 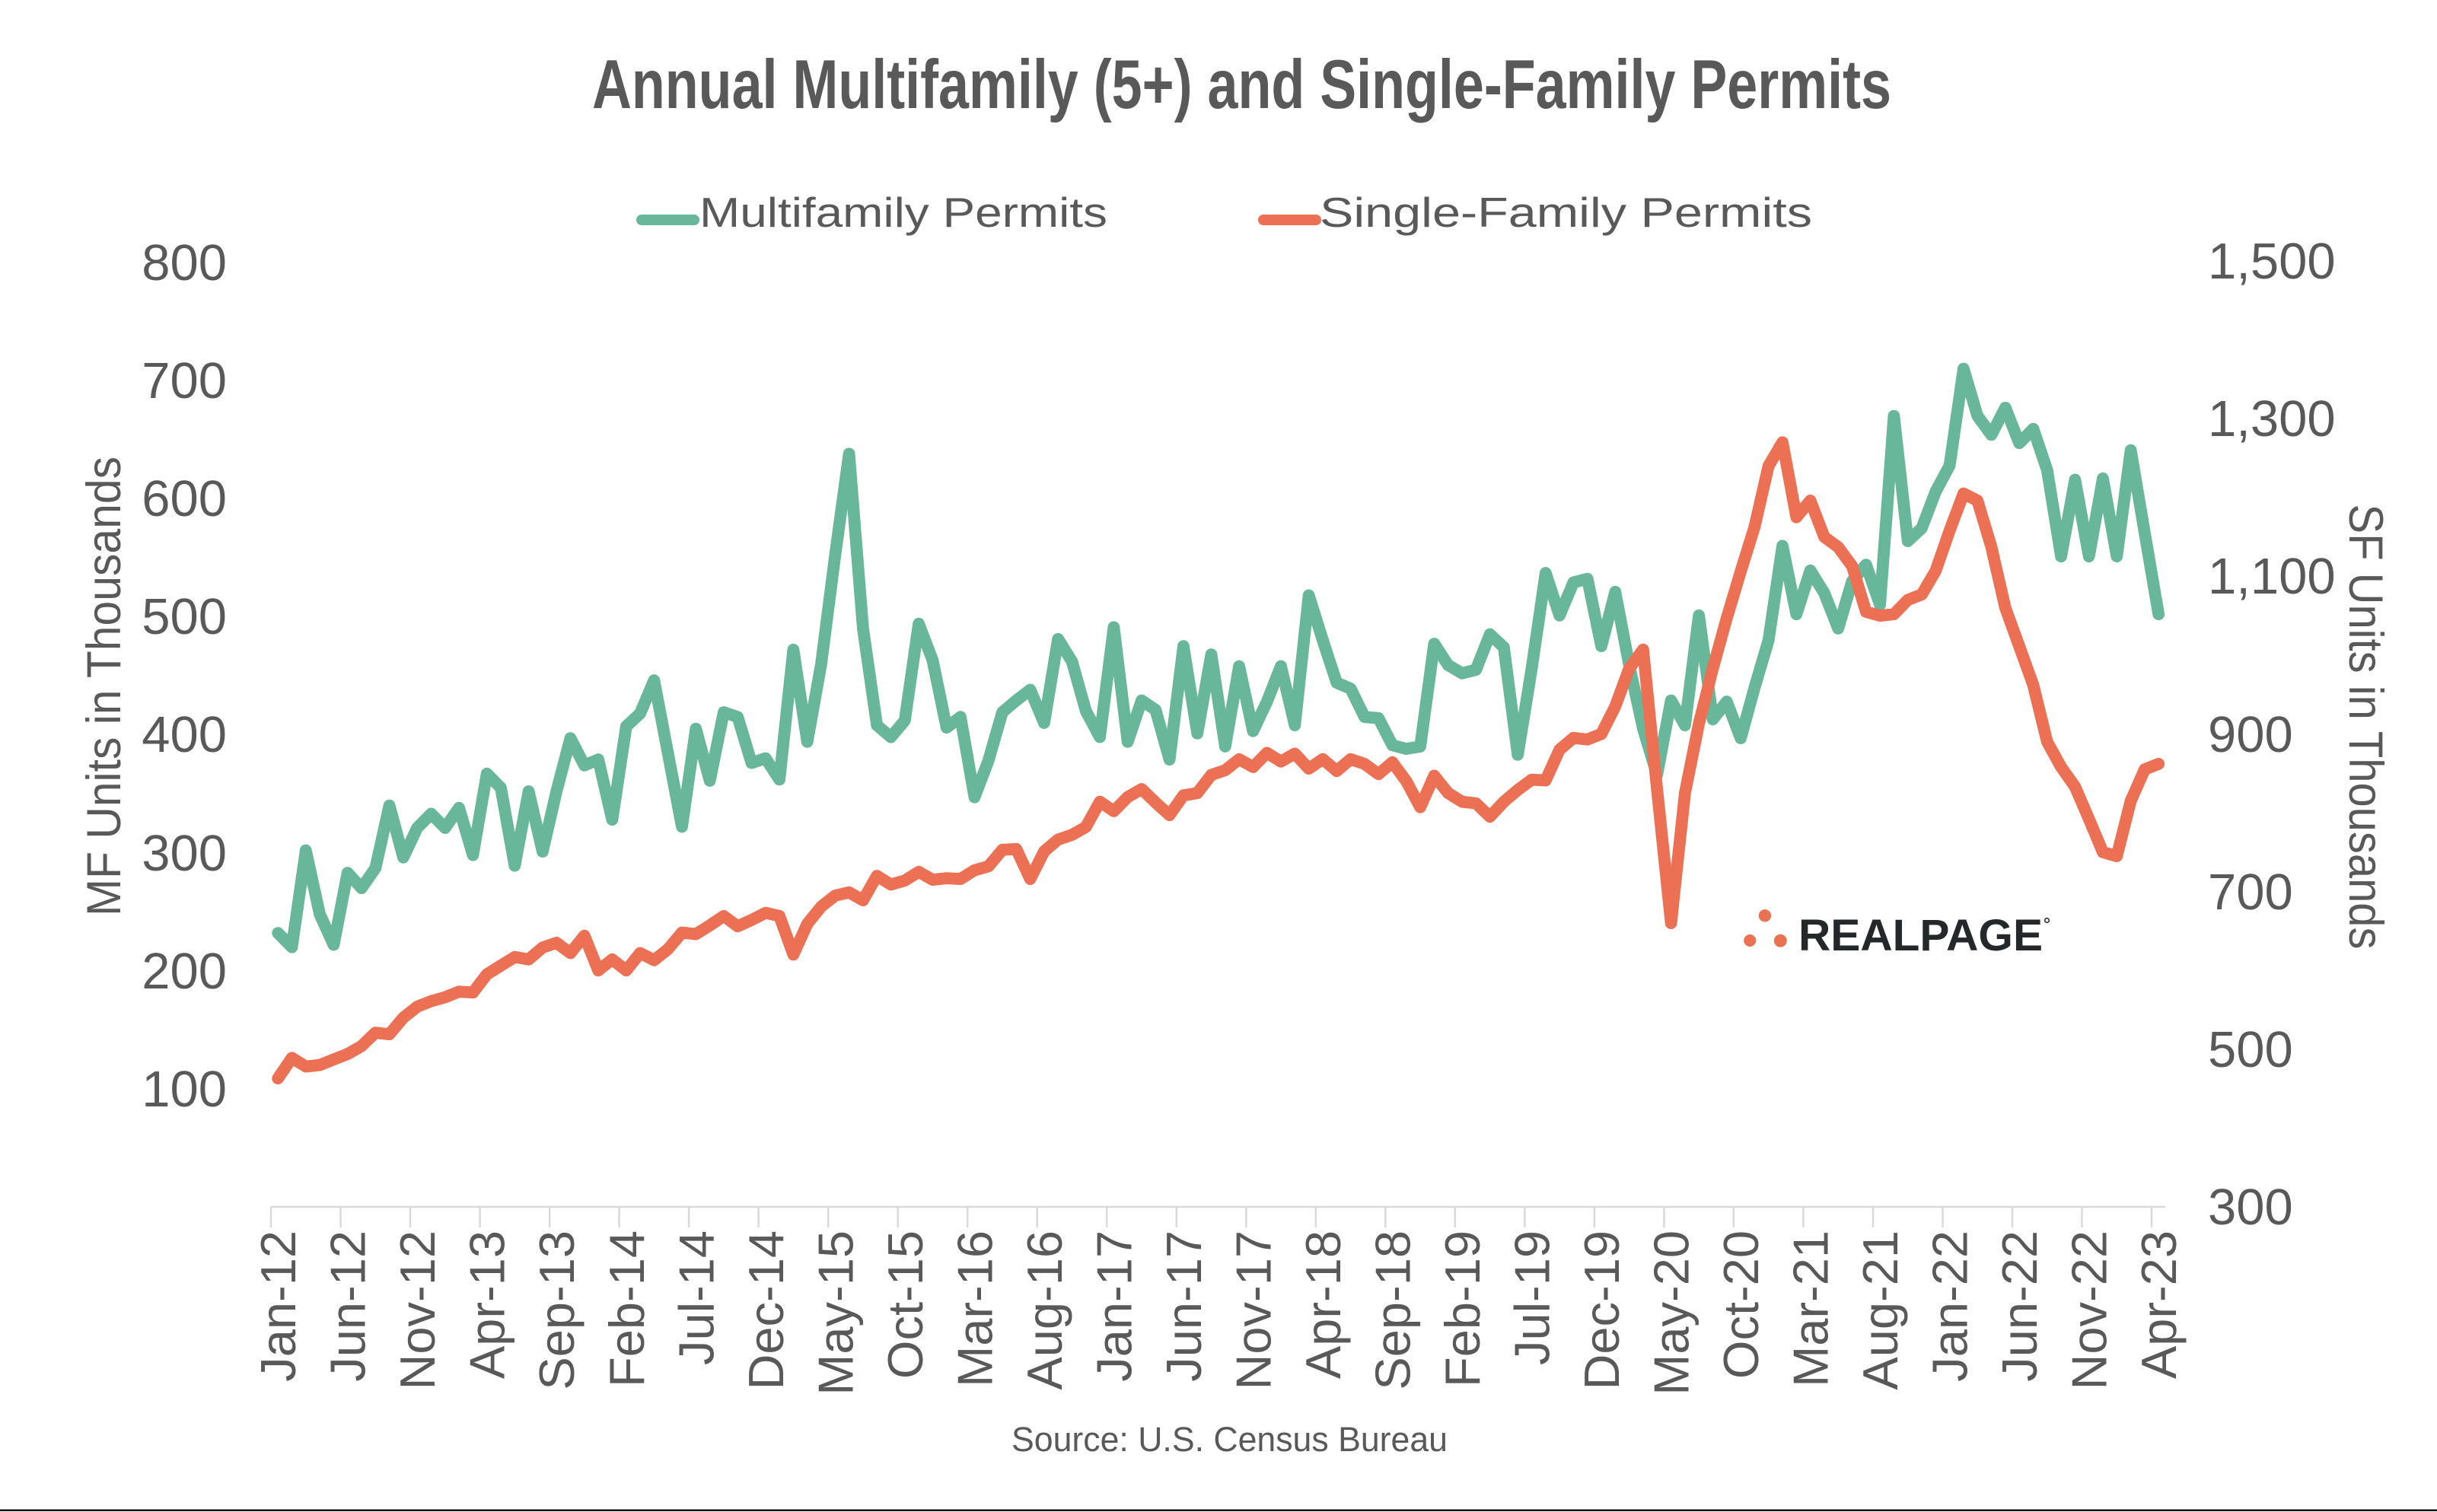 What do you see at coordinates (2272, 418) in the screenshot?
I see `svg-text: 1,300` at bounding box center [2272, 418].